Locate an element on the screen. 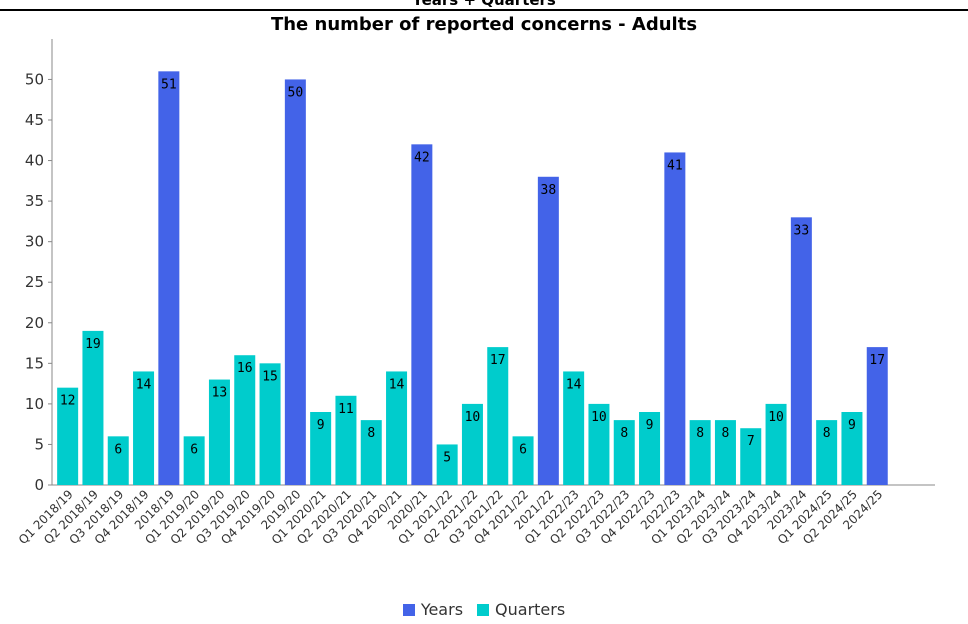  y-tick-label: 45 is located at coordinates (34, 120).